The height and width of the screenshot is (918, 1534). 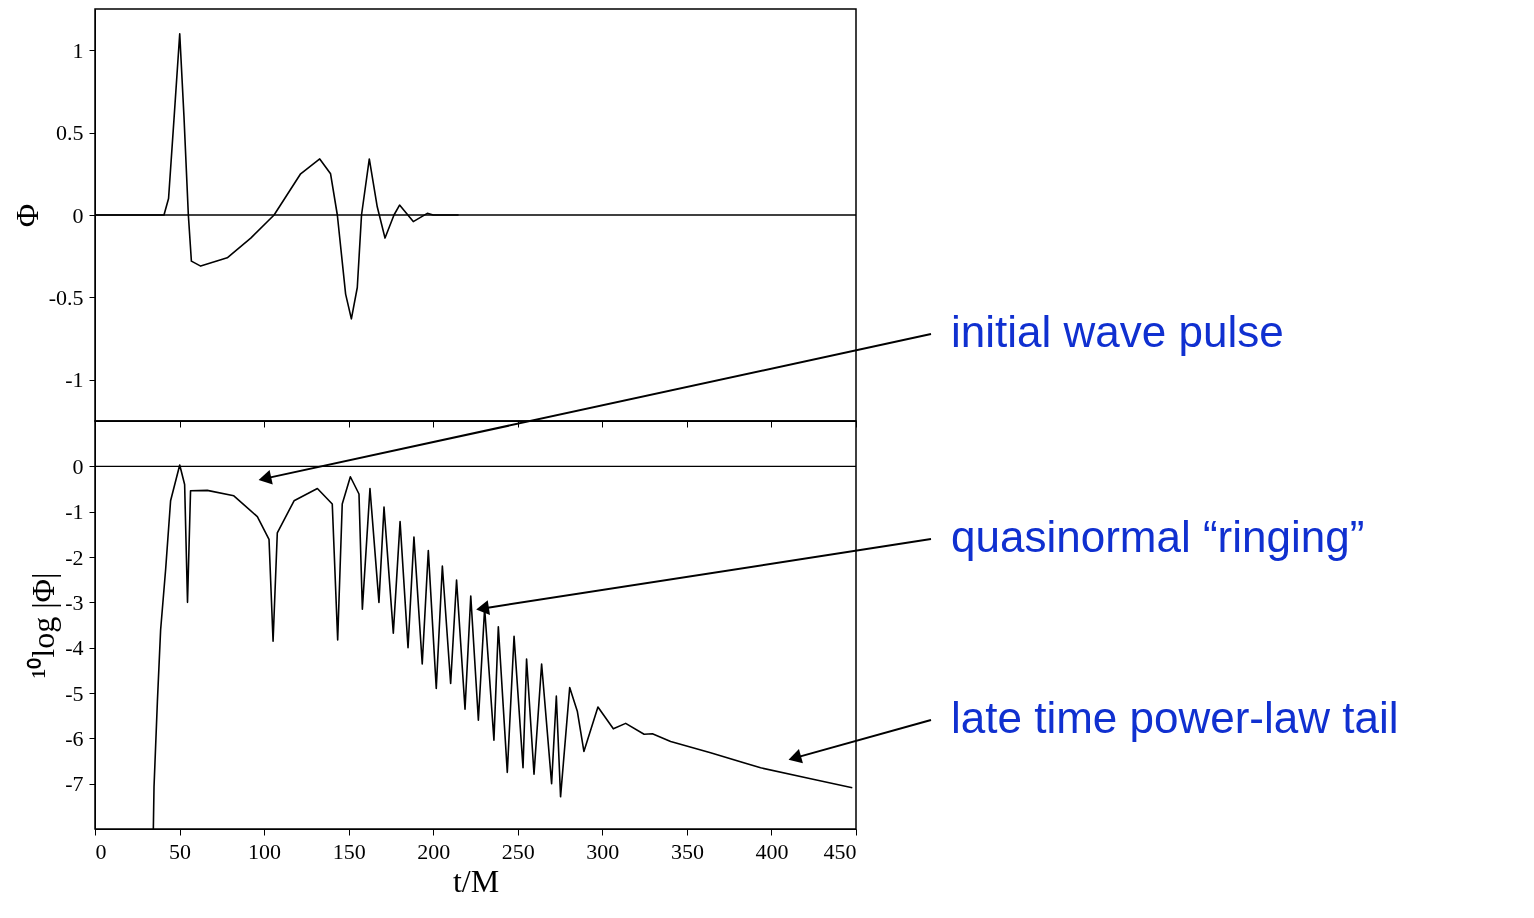 I want to click on x-axis-title: t/M, so click(x=476, y=880).